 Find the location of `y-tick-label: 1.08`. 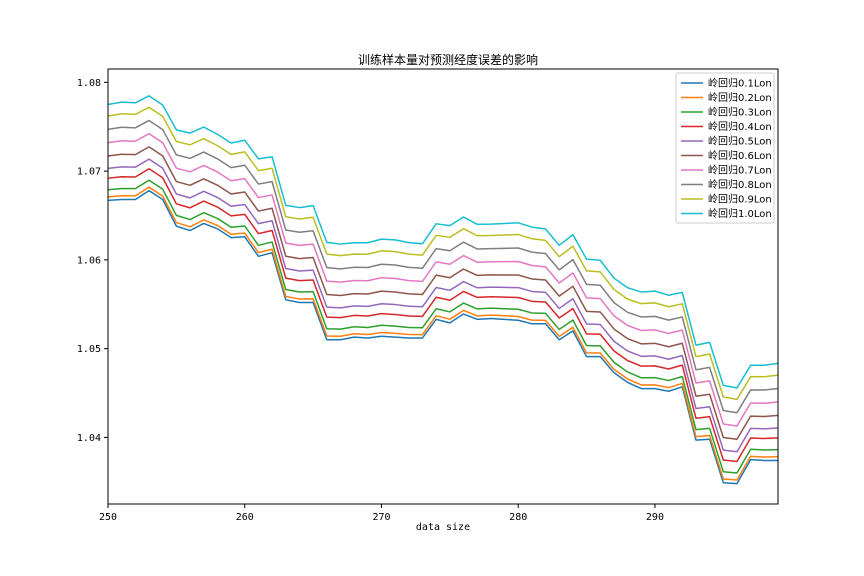

y-tick-label: 1.08 is located at coordinates (89, 83).